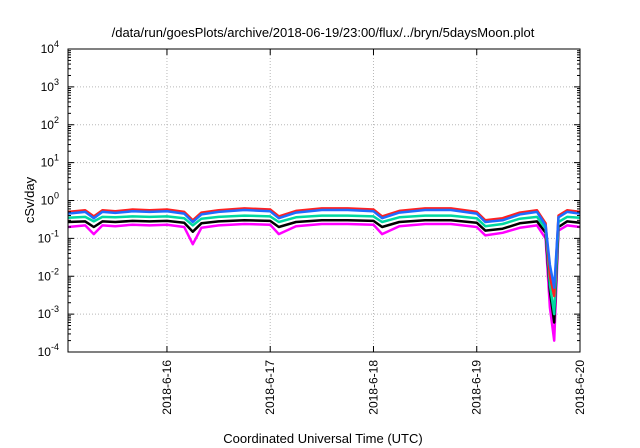  I want to click on x-tick-label: 2018-6-18, so click(373, 387).